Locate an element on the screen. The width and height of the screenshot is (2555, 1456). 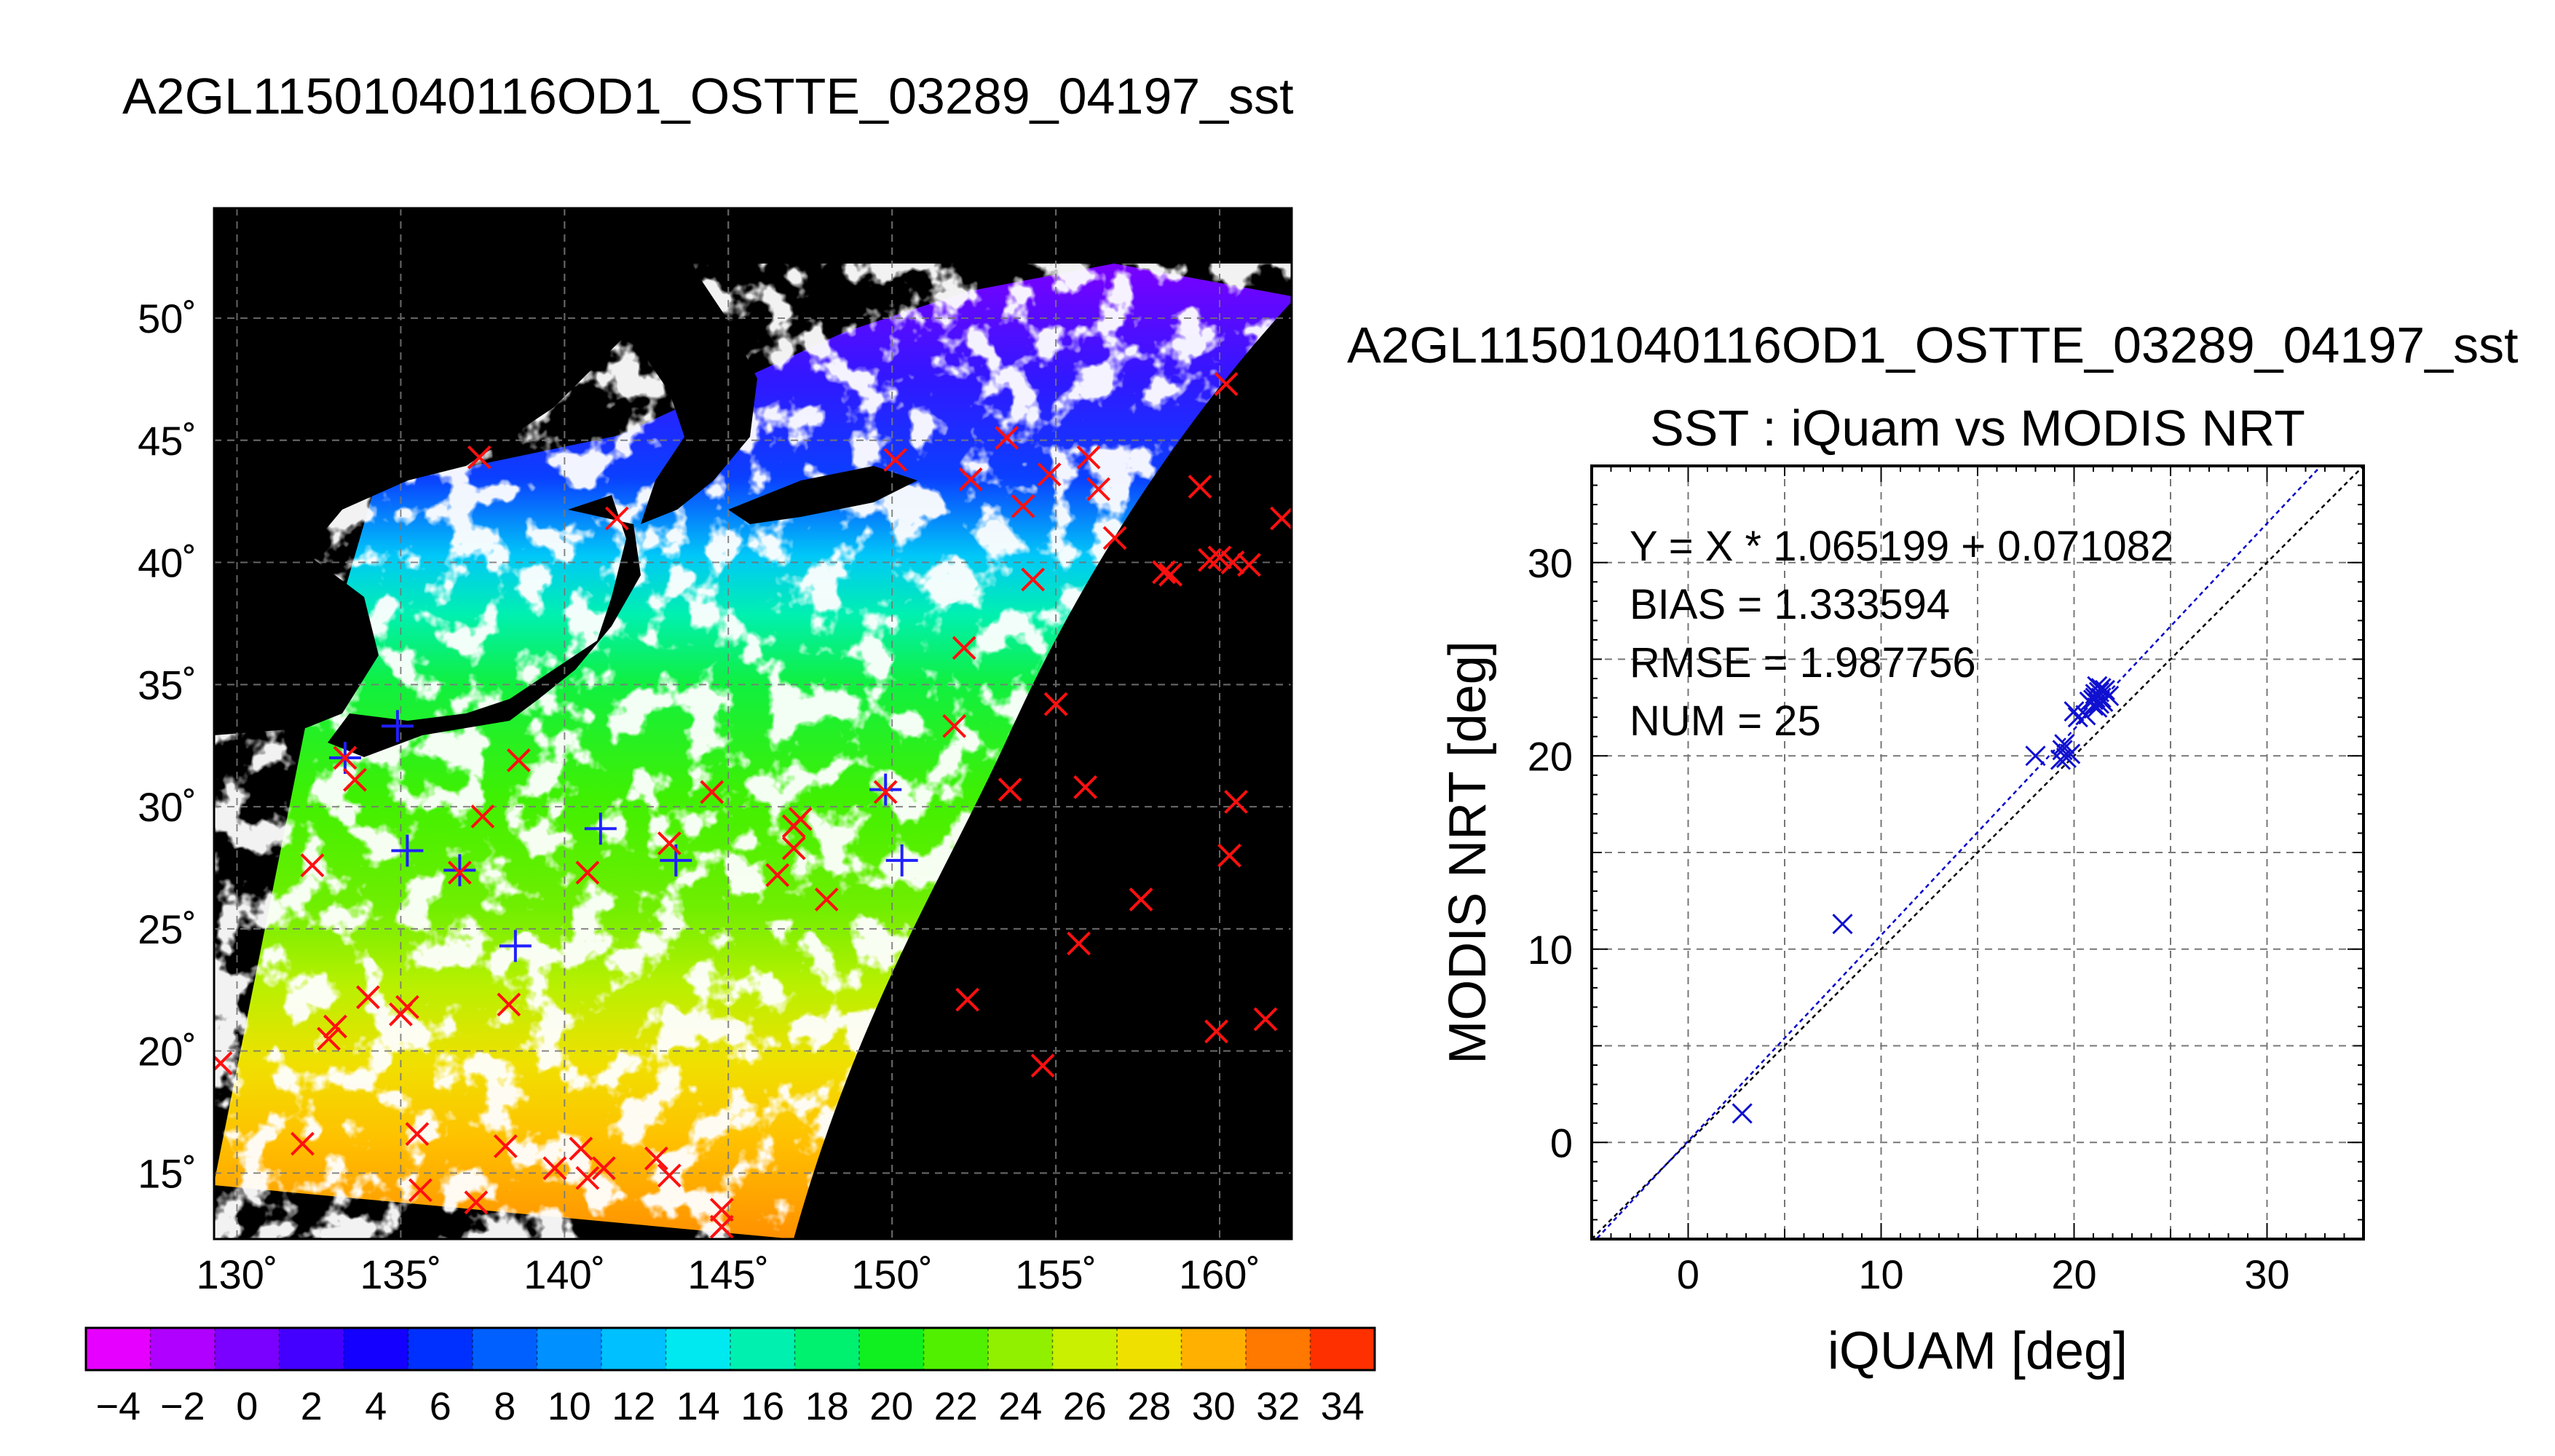
colorbar-tick-label: 16 is located at coordinates (762, 1406).